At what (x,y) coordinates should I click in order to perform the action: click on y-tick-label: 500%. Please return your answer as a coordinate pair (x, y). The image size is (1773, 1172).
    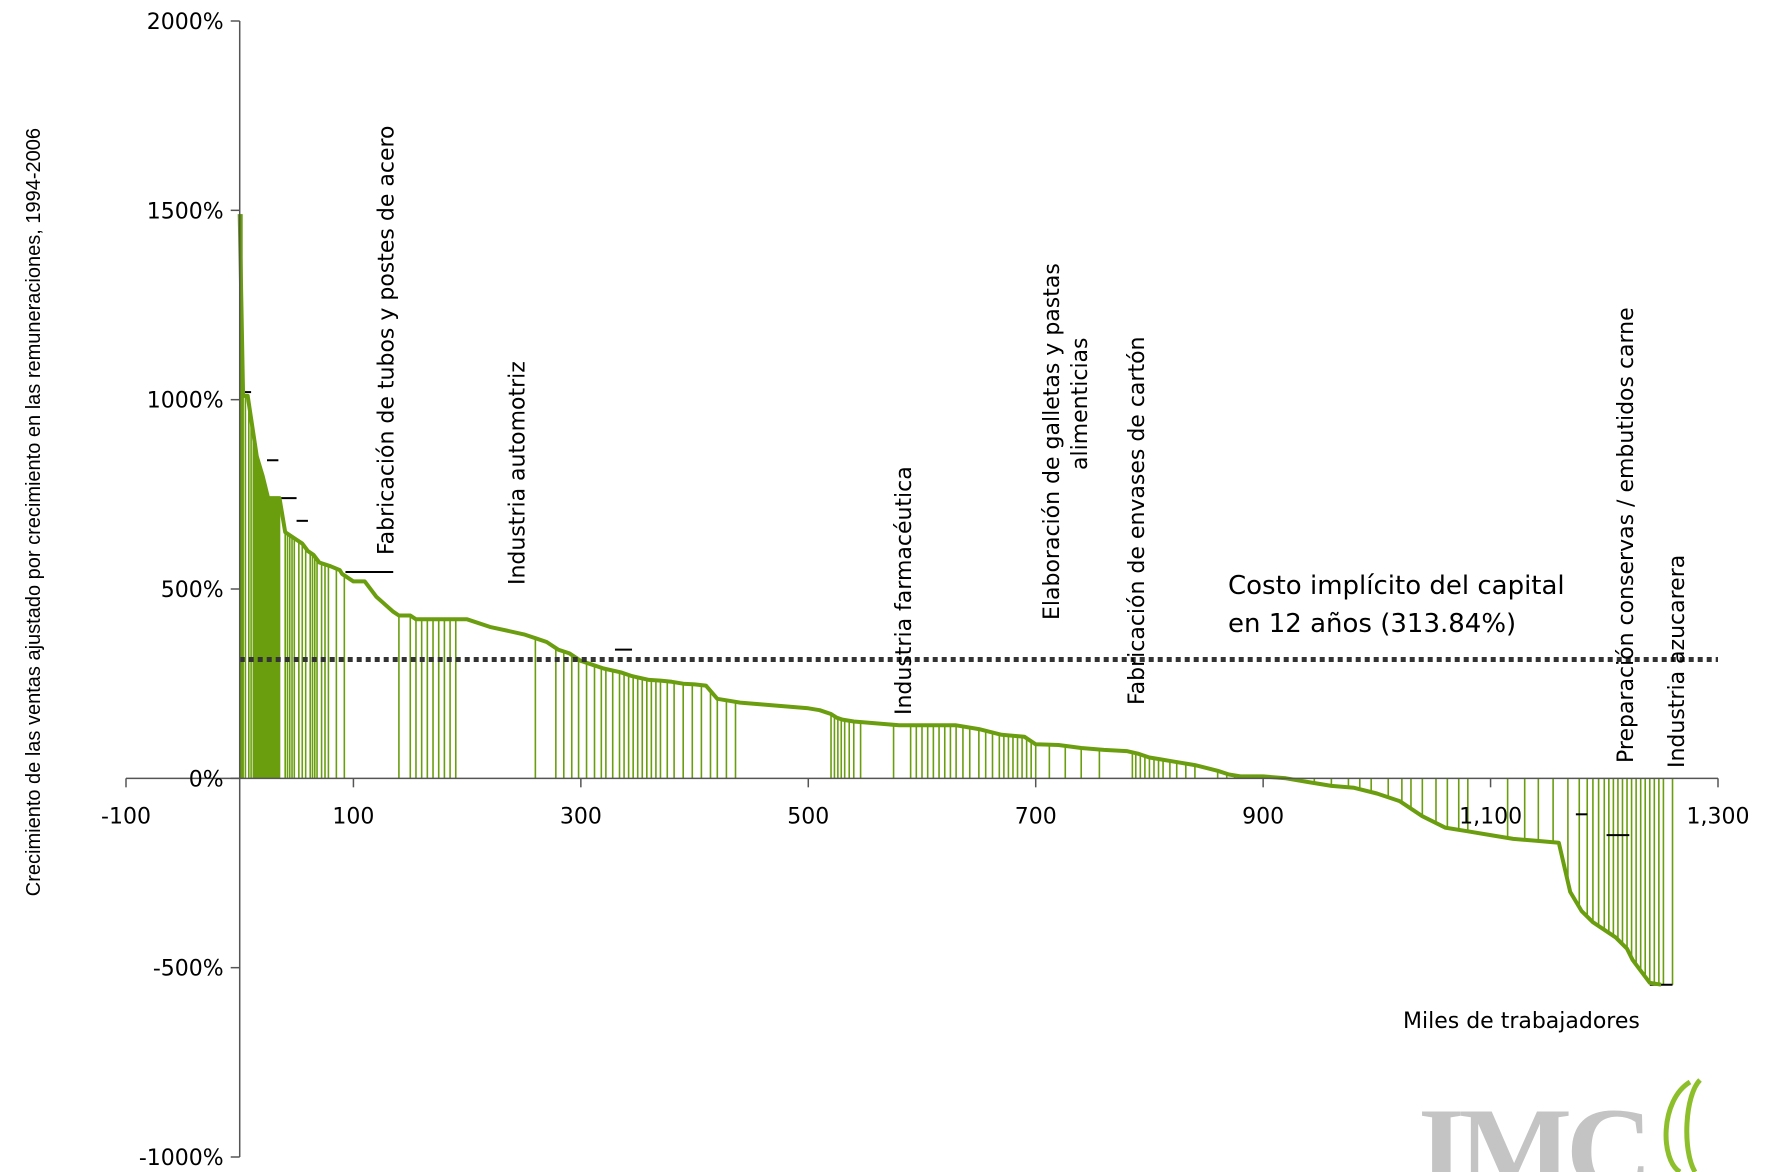
    Looking at the image, I should click on (192, 590).